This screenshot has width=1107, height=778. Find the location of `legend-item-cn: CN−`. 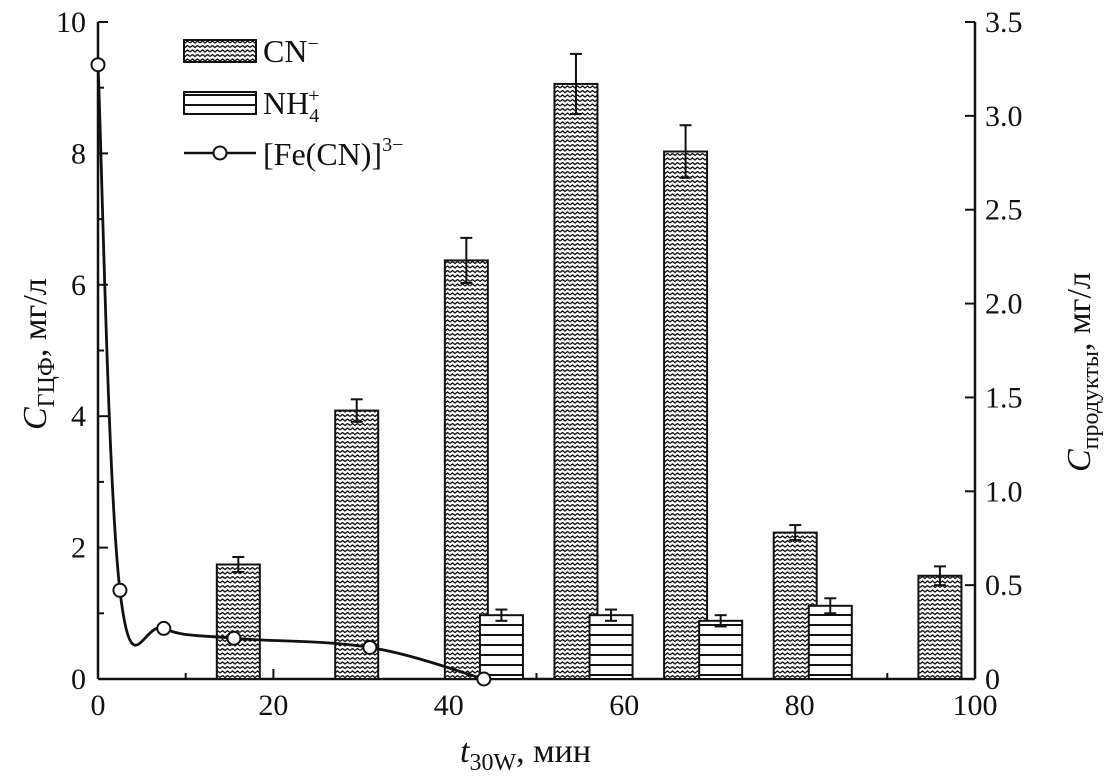

legend-item-cn: CN− is located at coordinates (251, 51).